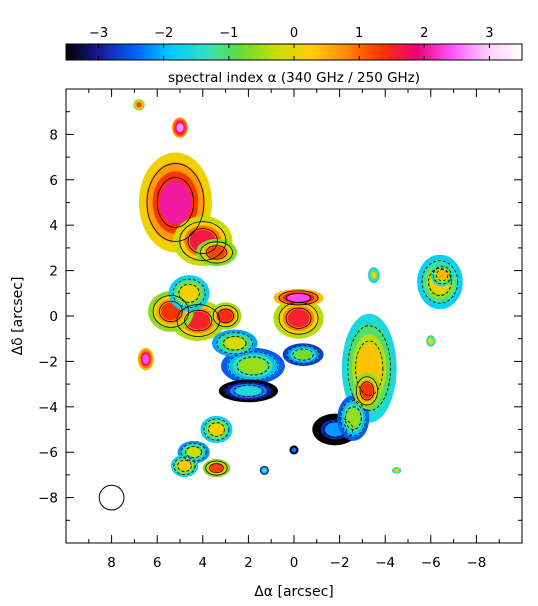 The width and height of the screenshot is (538, 606). What do you see at coordinates (53, 272) in the screenshot?
I see `y-tick-label: 2` at bounding box center [53, 272].